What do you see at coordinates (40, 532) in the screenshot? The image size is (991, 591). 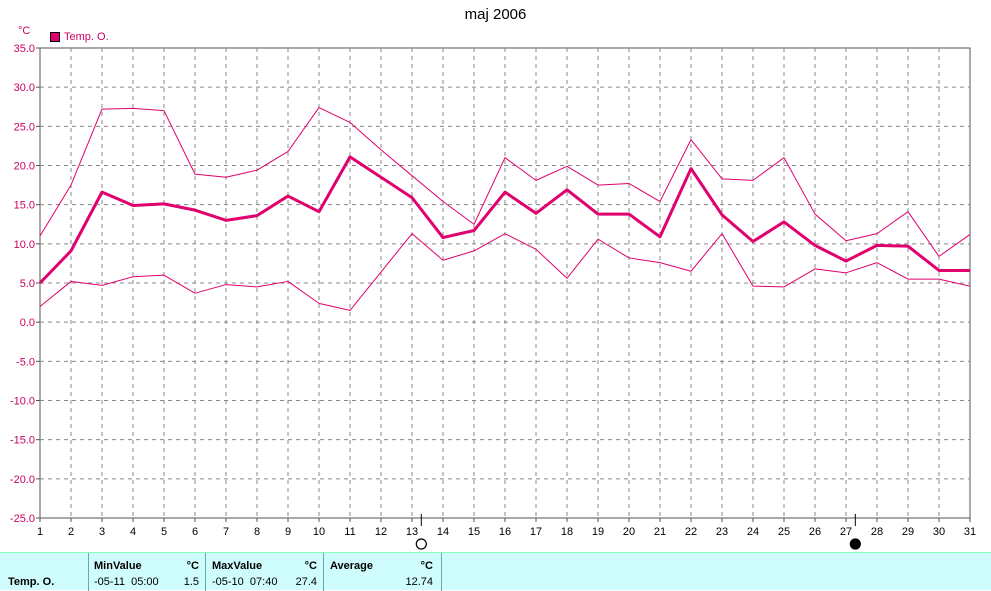 I see `x-tick-label: 1` at bounding box center [40, 532].